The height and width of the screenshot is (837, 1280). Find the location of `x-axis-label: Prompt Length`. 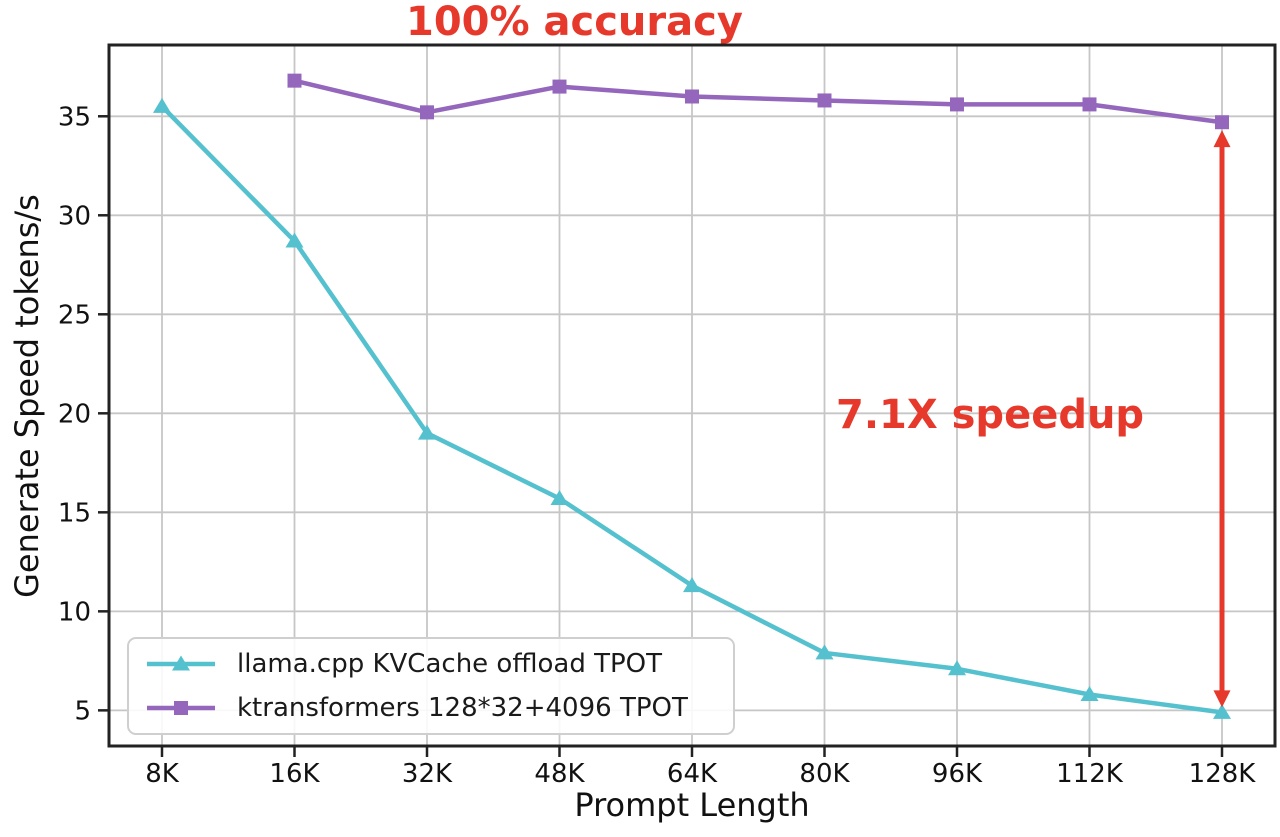

x-axis-label: Prompt Length is located at coordinates (692, 805).